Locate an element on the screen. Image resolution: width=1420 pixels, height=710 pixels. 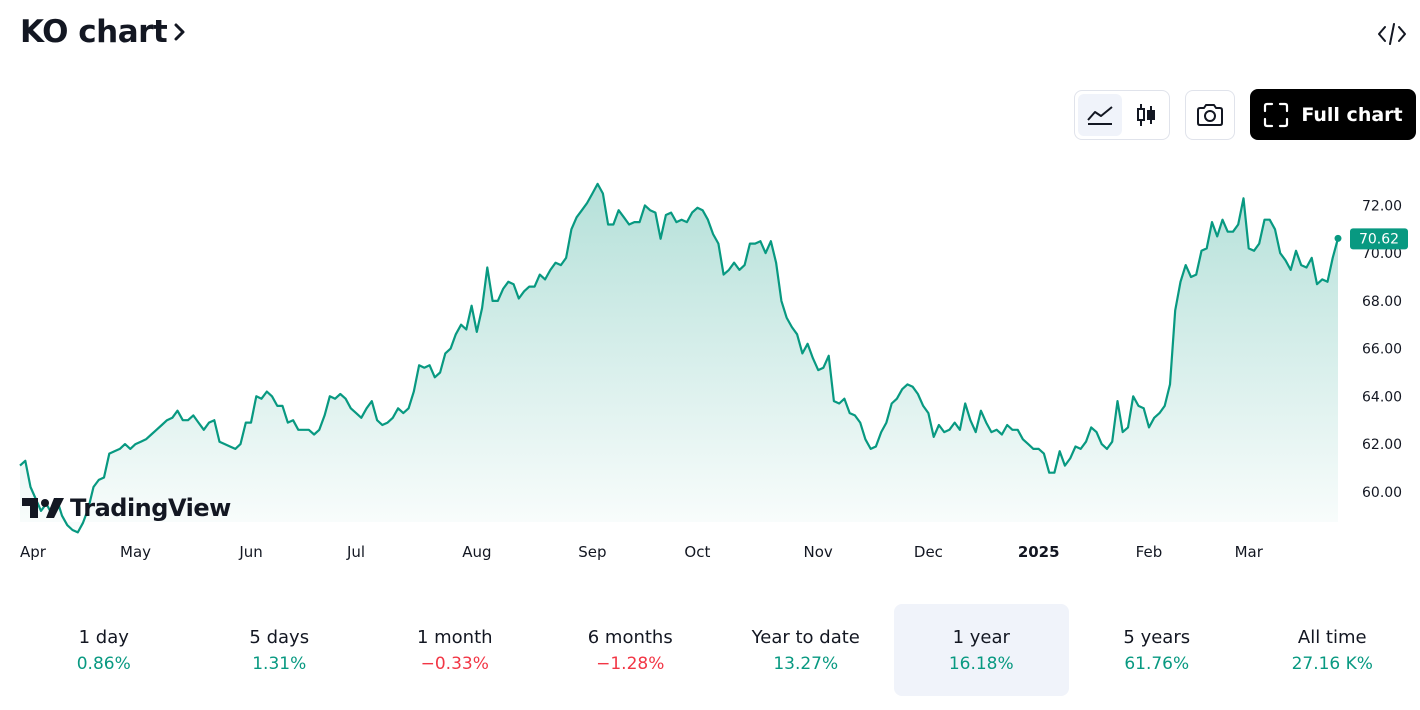
x-tick-label: Aug is located at coordinates (476, 552).